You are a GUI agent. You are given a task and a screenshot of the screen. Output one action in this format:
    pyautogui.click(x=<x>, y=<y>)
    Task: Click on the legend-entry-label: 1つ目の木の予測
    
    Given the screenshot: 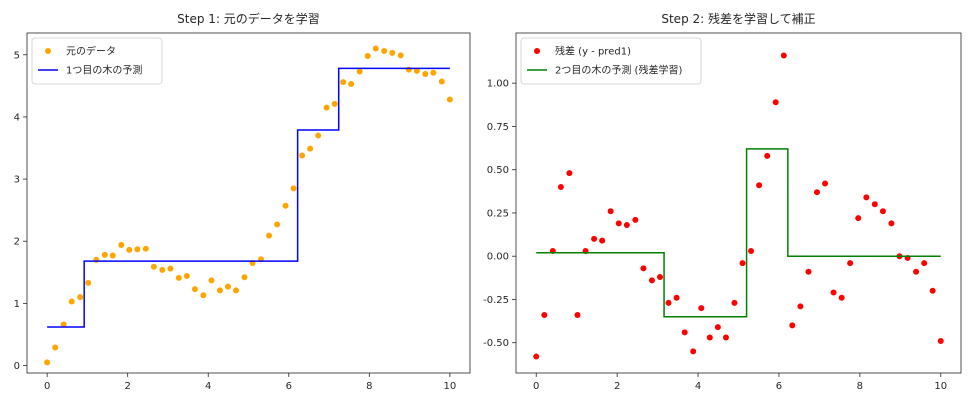 What is the action you would take?
    pyautogui.click(x=104, y=70)
    